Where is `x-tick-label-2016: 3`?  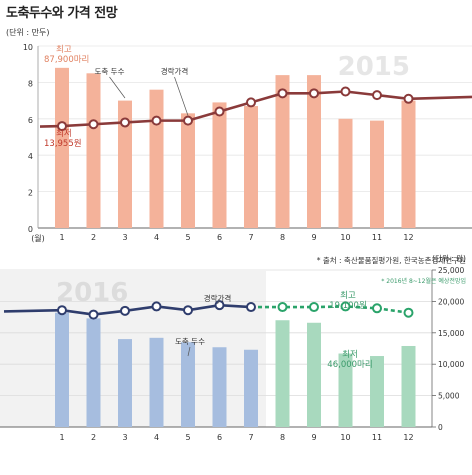 x-tick-label-2016: 3 is located at coordinates (124, 437).